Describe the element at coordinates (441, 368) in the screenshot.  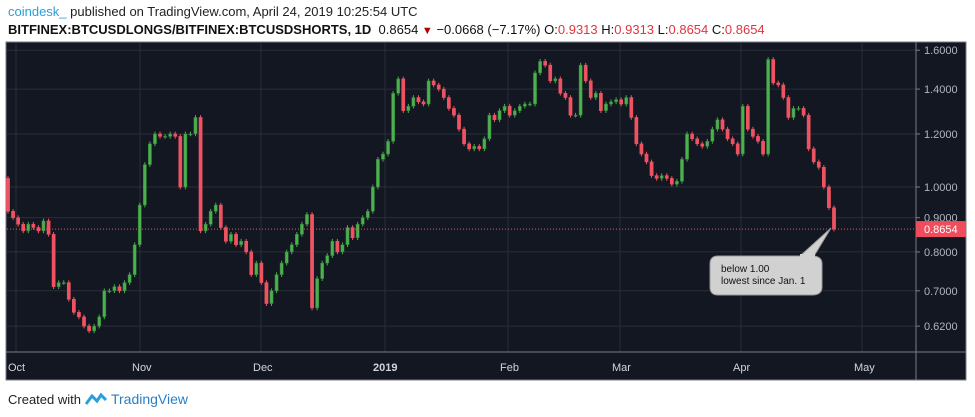
I see `time-axis: Oct Nov Dec 2019 Feb Mar Apr May` at that location.